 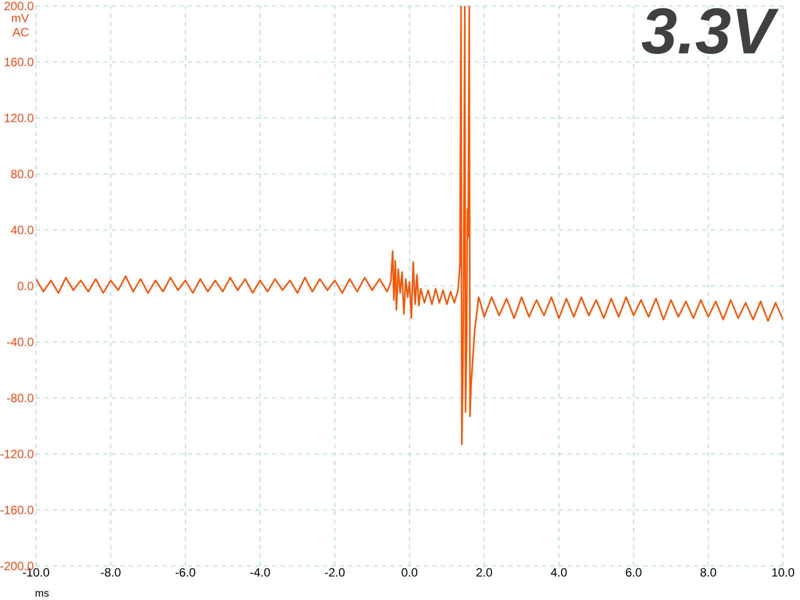 What do you see at coordinates (260, 572) in the screenshot?
I see `x-tick-label: -4.0` at bounding box center [260, 572].